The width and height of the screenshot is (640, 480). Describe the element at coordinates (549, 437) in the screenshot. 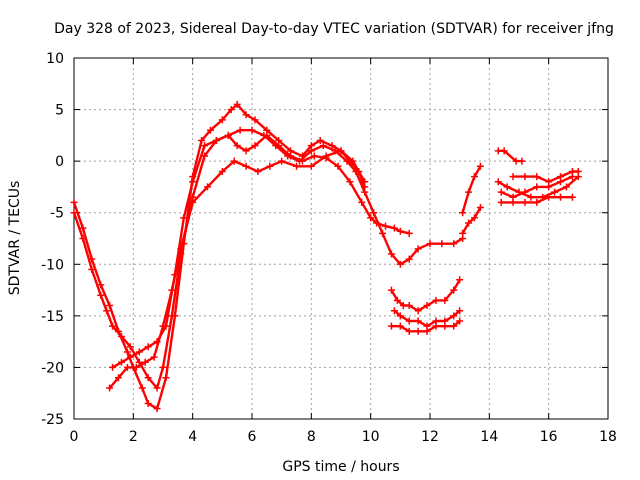

I see `x-tick-label: 16` at that location.